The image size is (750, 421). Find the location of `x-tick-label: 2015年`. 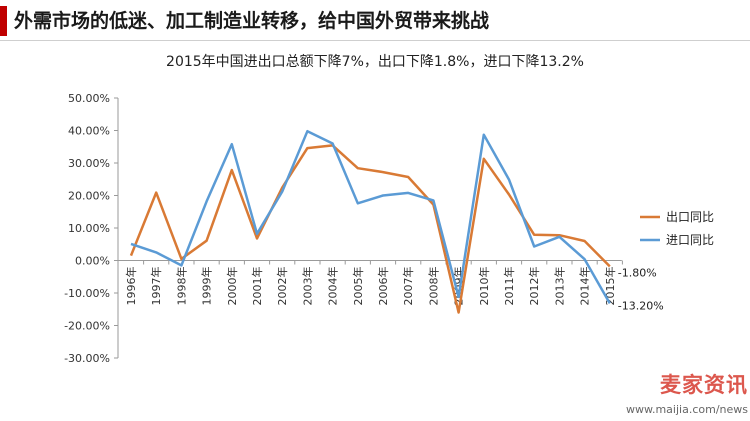

x-tick-label: 2015年 is located at coordinates (610, 286).